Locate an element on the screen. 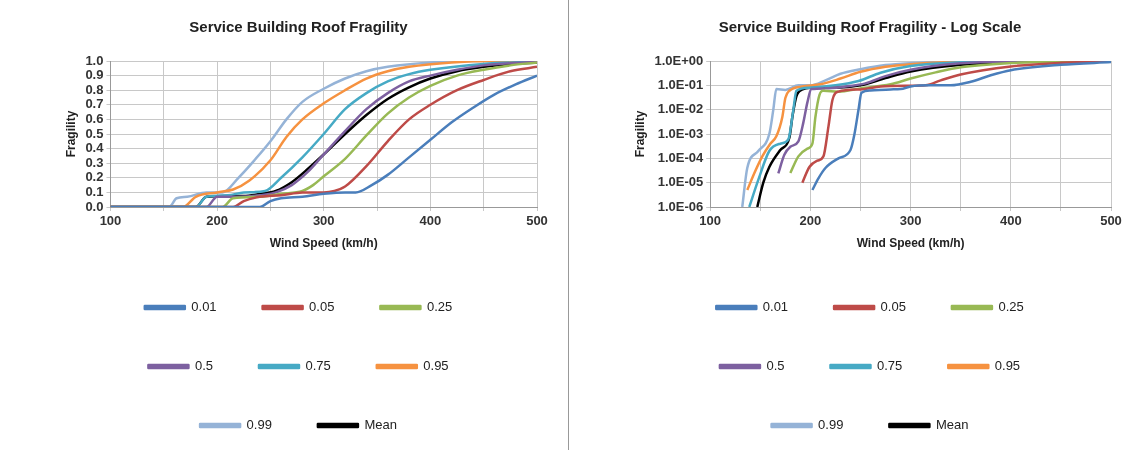 This screenshot has width=1141, height=450. y-tick-label: 0.3 is located at coordinates (94, 162).